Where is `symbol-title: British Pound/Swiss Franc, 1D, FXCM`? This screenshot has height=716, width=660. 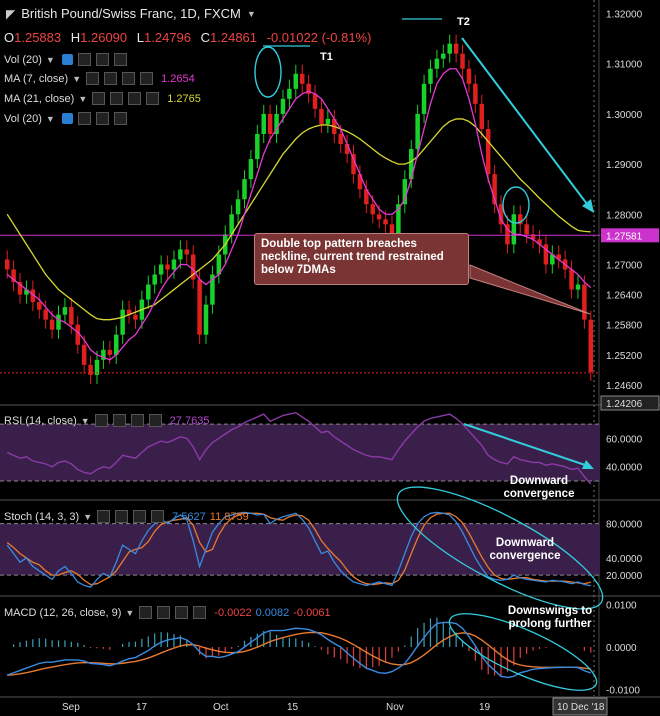 symbol-title: British Pound/Swiss Franc, 1D, FXCM is located at coordinates (131, 13).